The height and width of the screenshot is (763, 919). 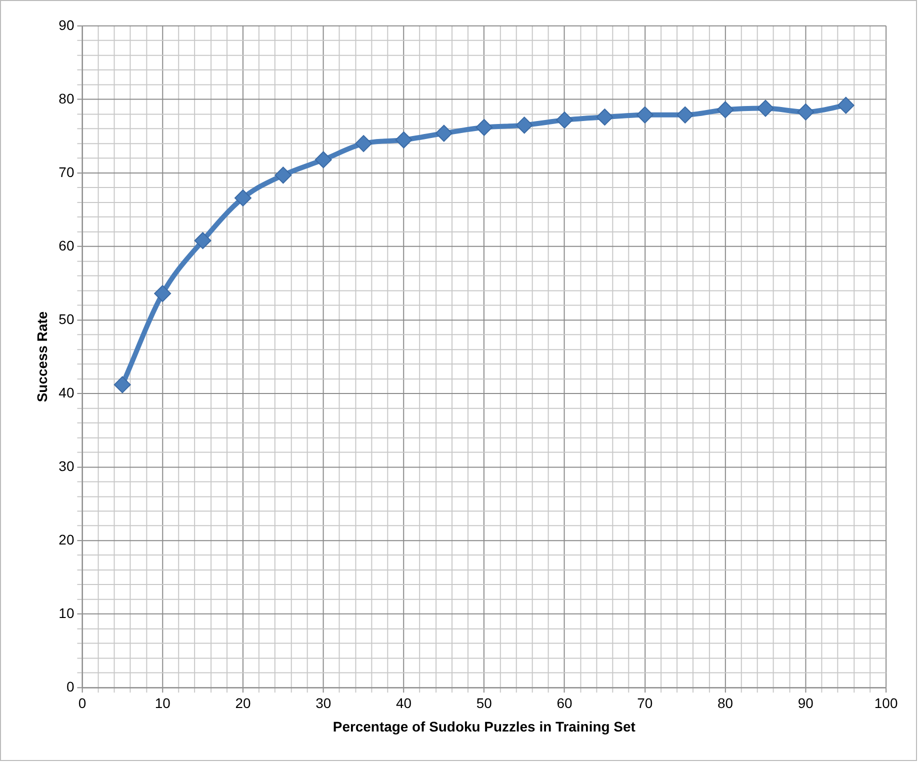 What do you see at coordinates (66, 466) in the screenshot?
I see `y-tick-label: 30` at bounding box center [66, 466].